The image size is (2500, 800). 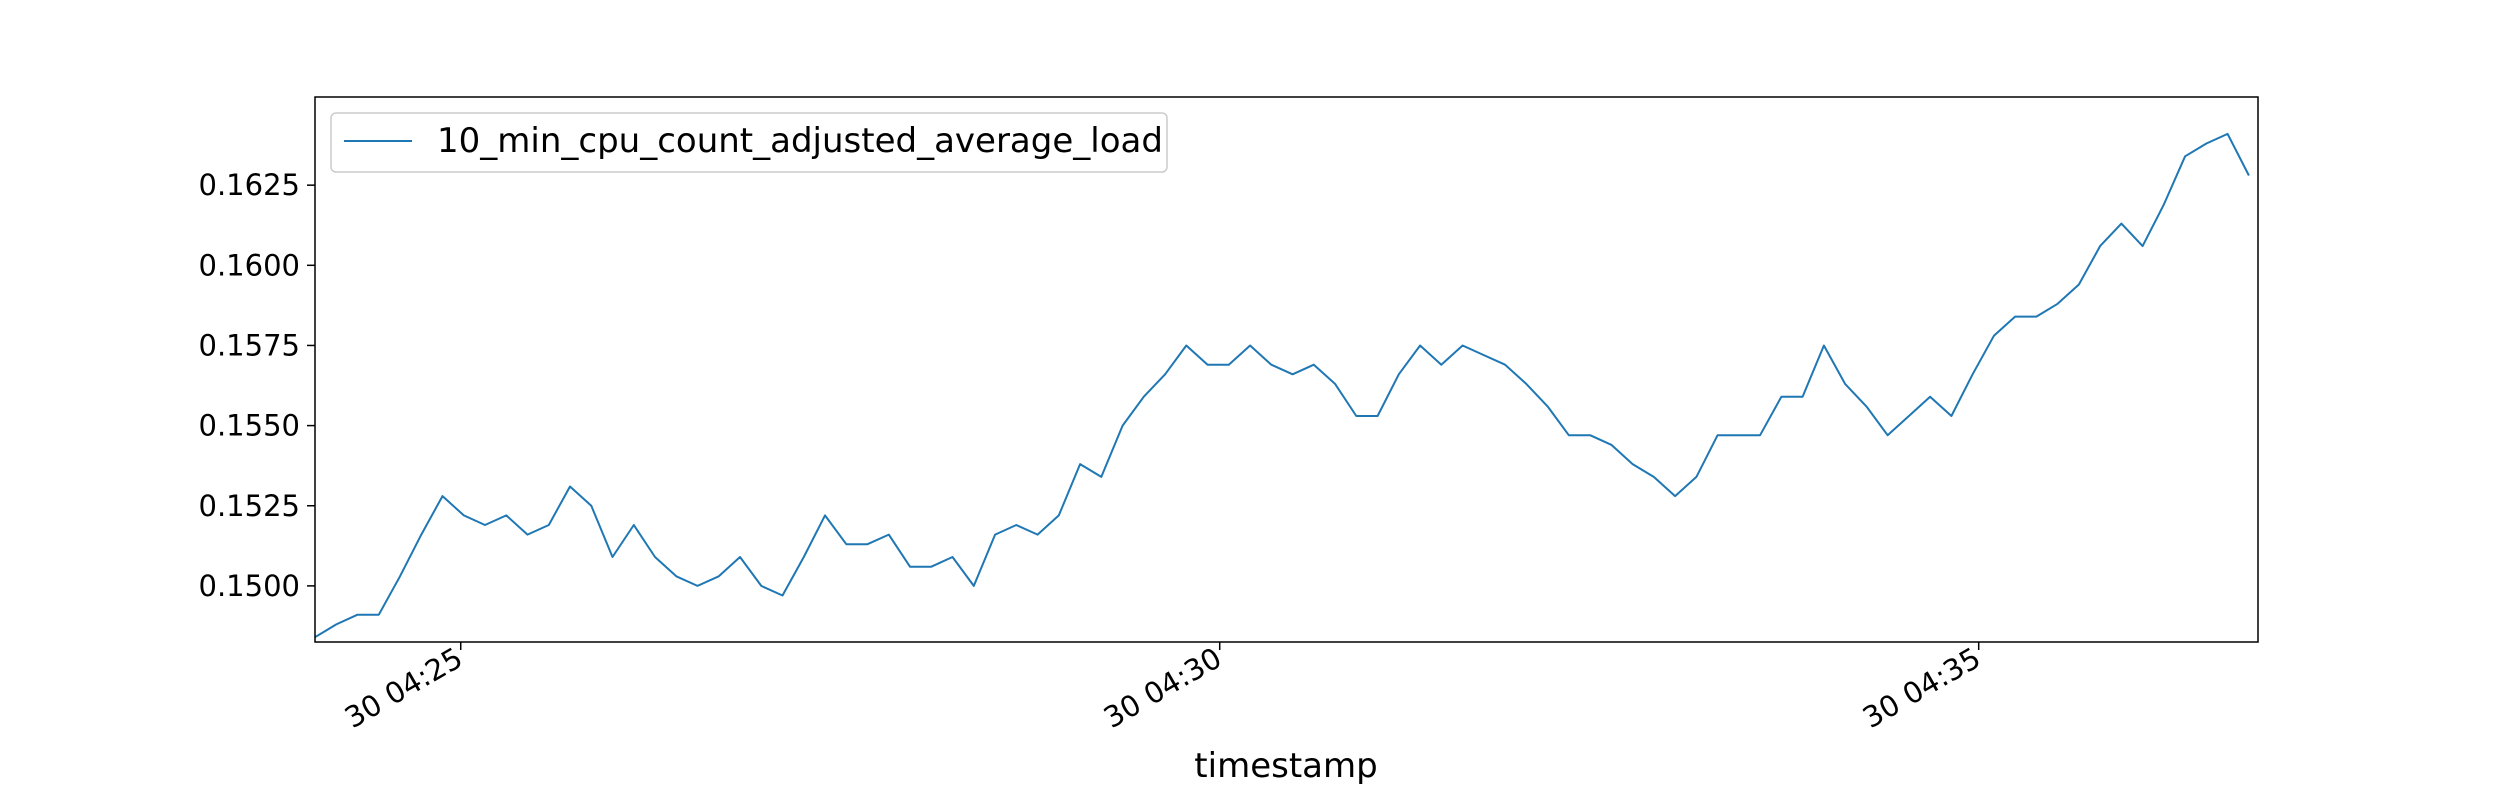 What do you see at coordinates (249, 265) in the screenshot?
I see `y-tick-label: 0.1600` at bounding box center [249, 265].